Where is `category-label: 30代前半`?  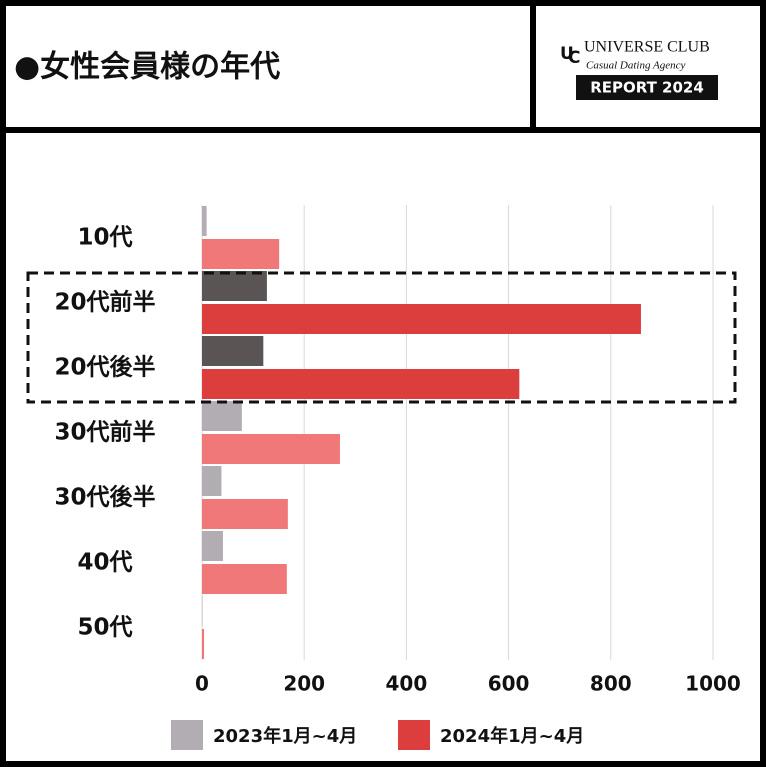 category-label: 30代前半 is located at coordinates (104, 432).